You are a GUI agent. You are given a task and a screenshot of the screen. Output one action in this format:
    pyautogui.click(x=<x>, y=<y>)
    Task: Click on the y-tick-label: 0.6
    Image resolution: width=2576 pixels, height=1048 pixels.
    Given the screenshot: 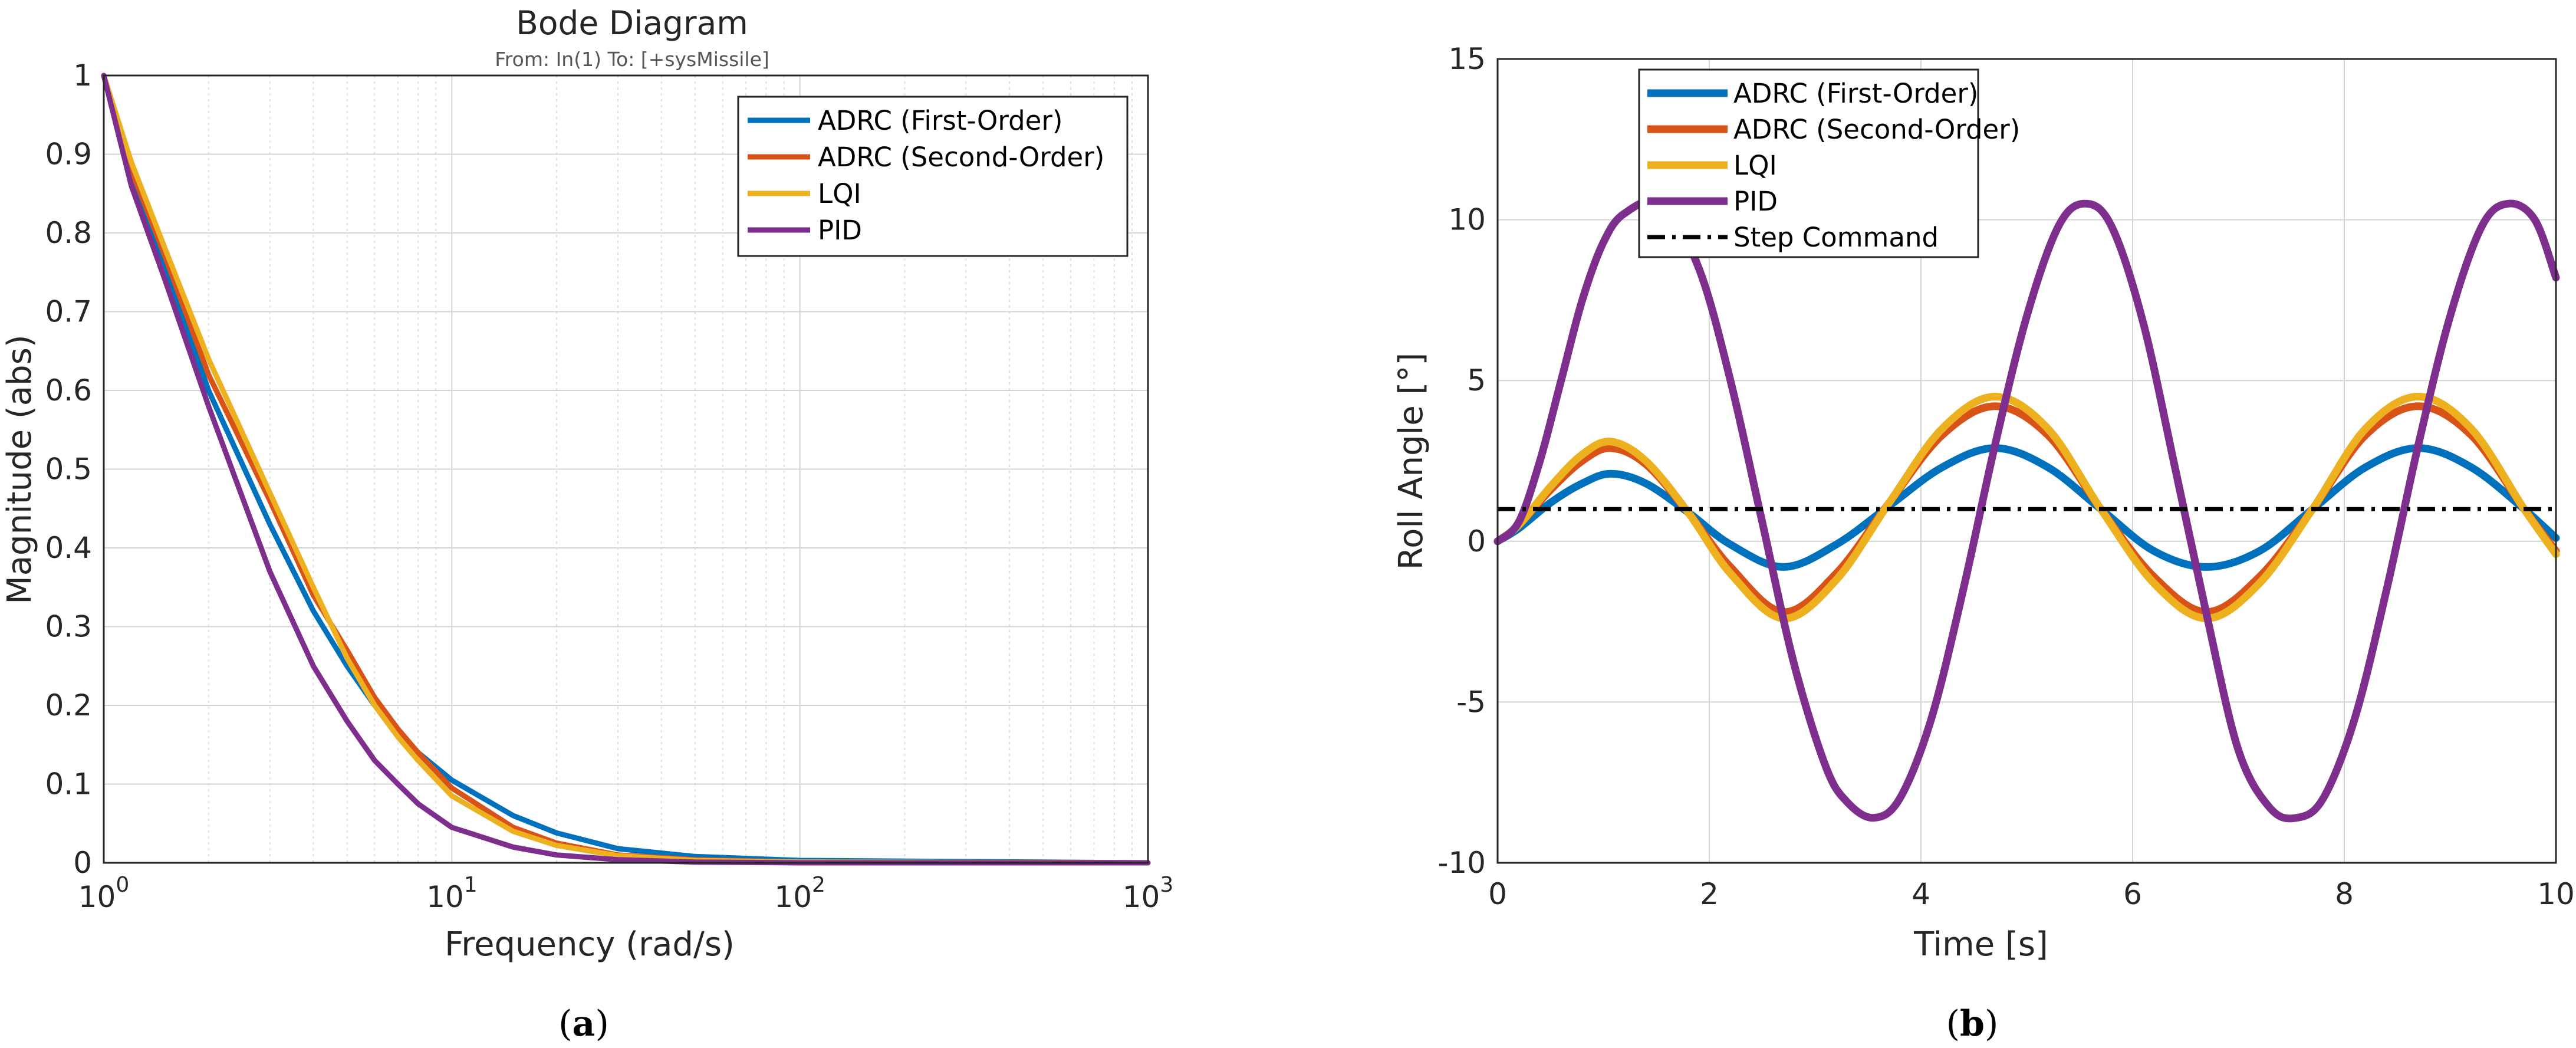 What is the action you would take?
    pyautogui.click(x=68, y=391)
    